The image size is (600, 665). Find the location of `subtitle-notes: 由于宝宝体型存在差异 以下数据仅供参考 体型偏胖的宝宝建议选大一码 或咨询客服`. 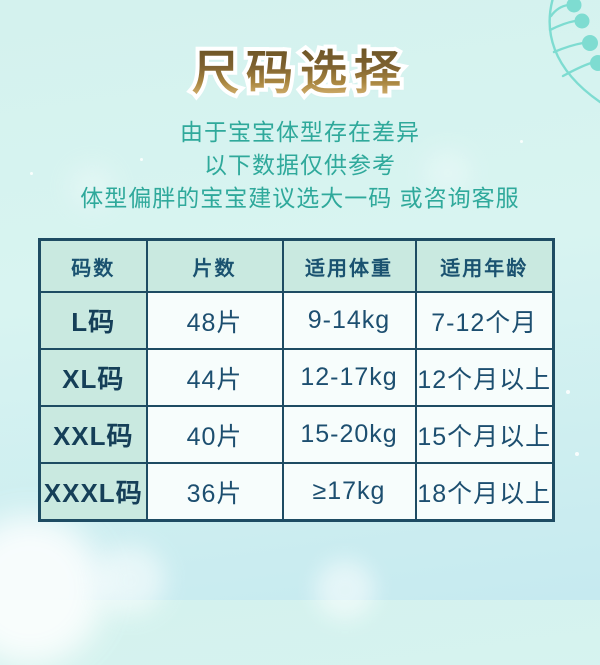

subtitle-notes: 由于宝宝体型存在差异 以下数据仅供参考 体型偏胖的宝宝建议选大一码 或咨询客服 is located at coordinates (300, 165).